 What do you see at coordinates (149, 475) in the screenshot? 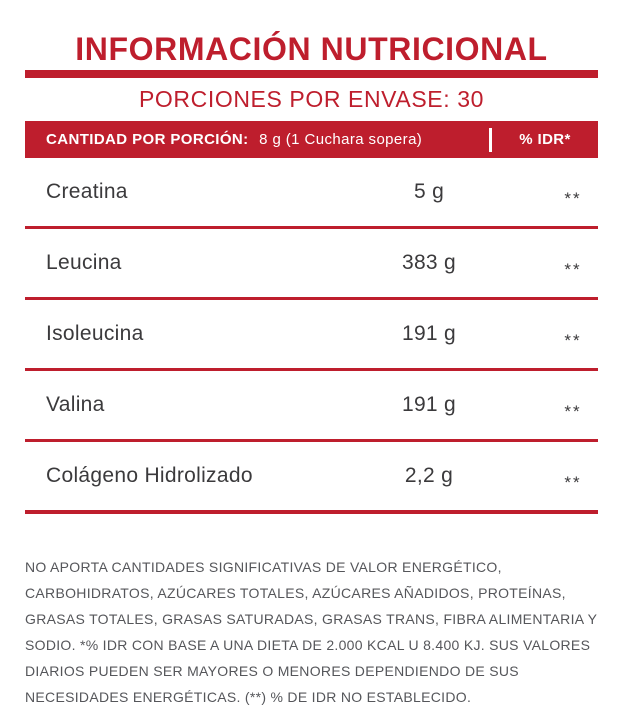
I see `nutrient-name: Colágeno Hidrolizado` at bounding box center [149, 475].